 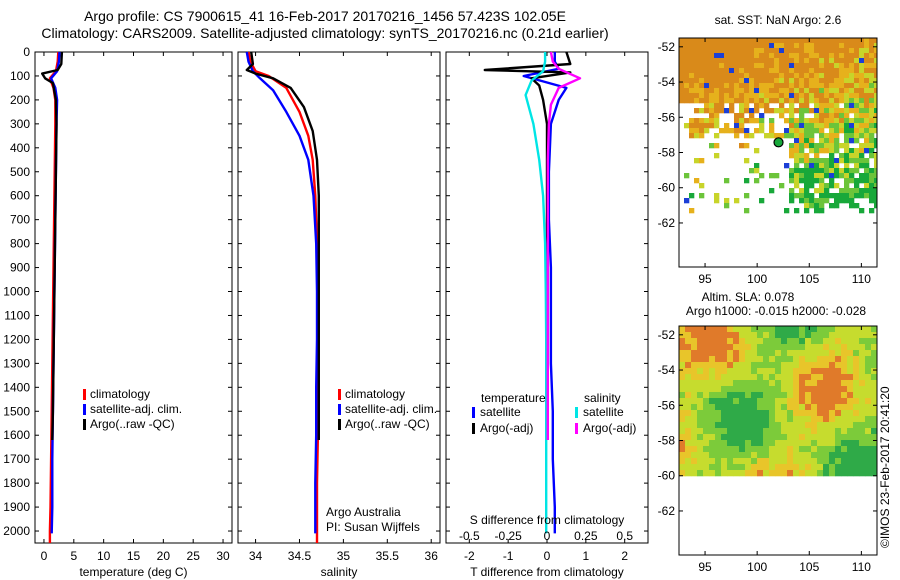 What do you see at coordinates (778, 401) in the screenshot?
I see `heatmap-cells` at bounding box center [778, 401].